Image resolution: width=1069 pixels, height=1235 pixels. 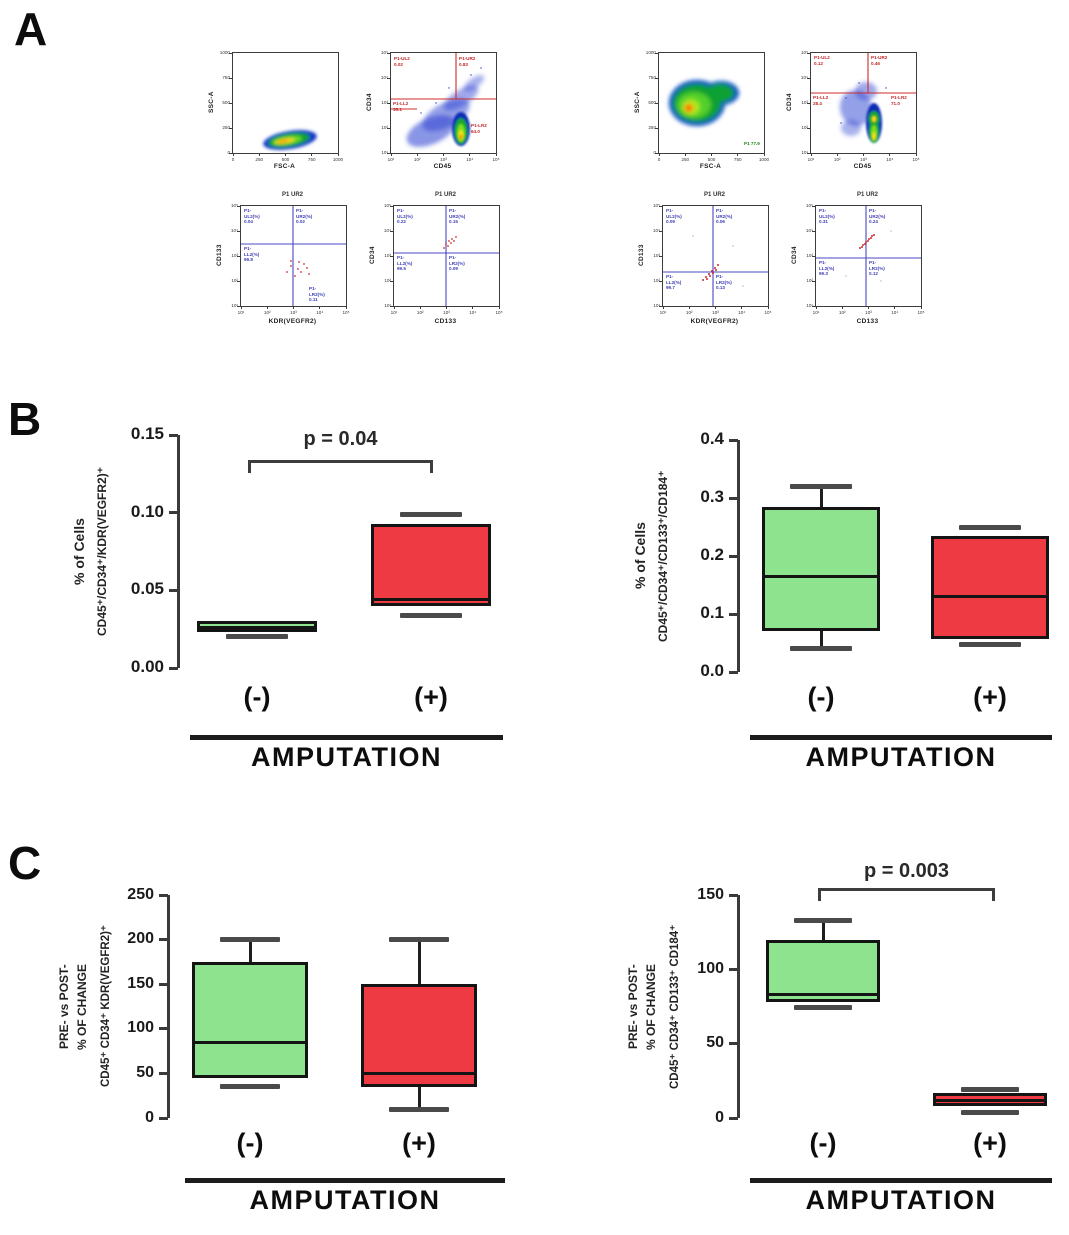 What do you see at coordinates (317, 294) in the screenshot?
I see `gate-label: P1-LR2(%) 0.11` at bounding box center [317, 294].